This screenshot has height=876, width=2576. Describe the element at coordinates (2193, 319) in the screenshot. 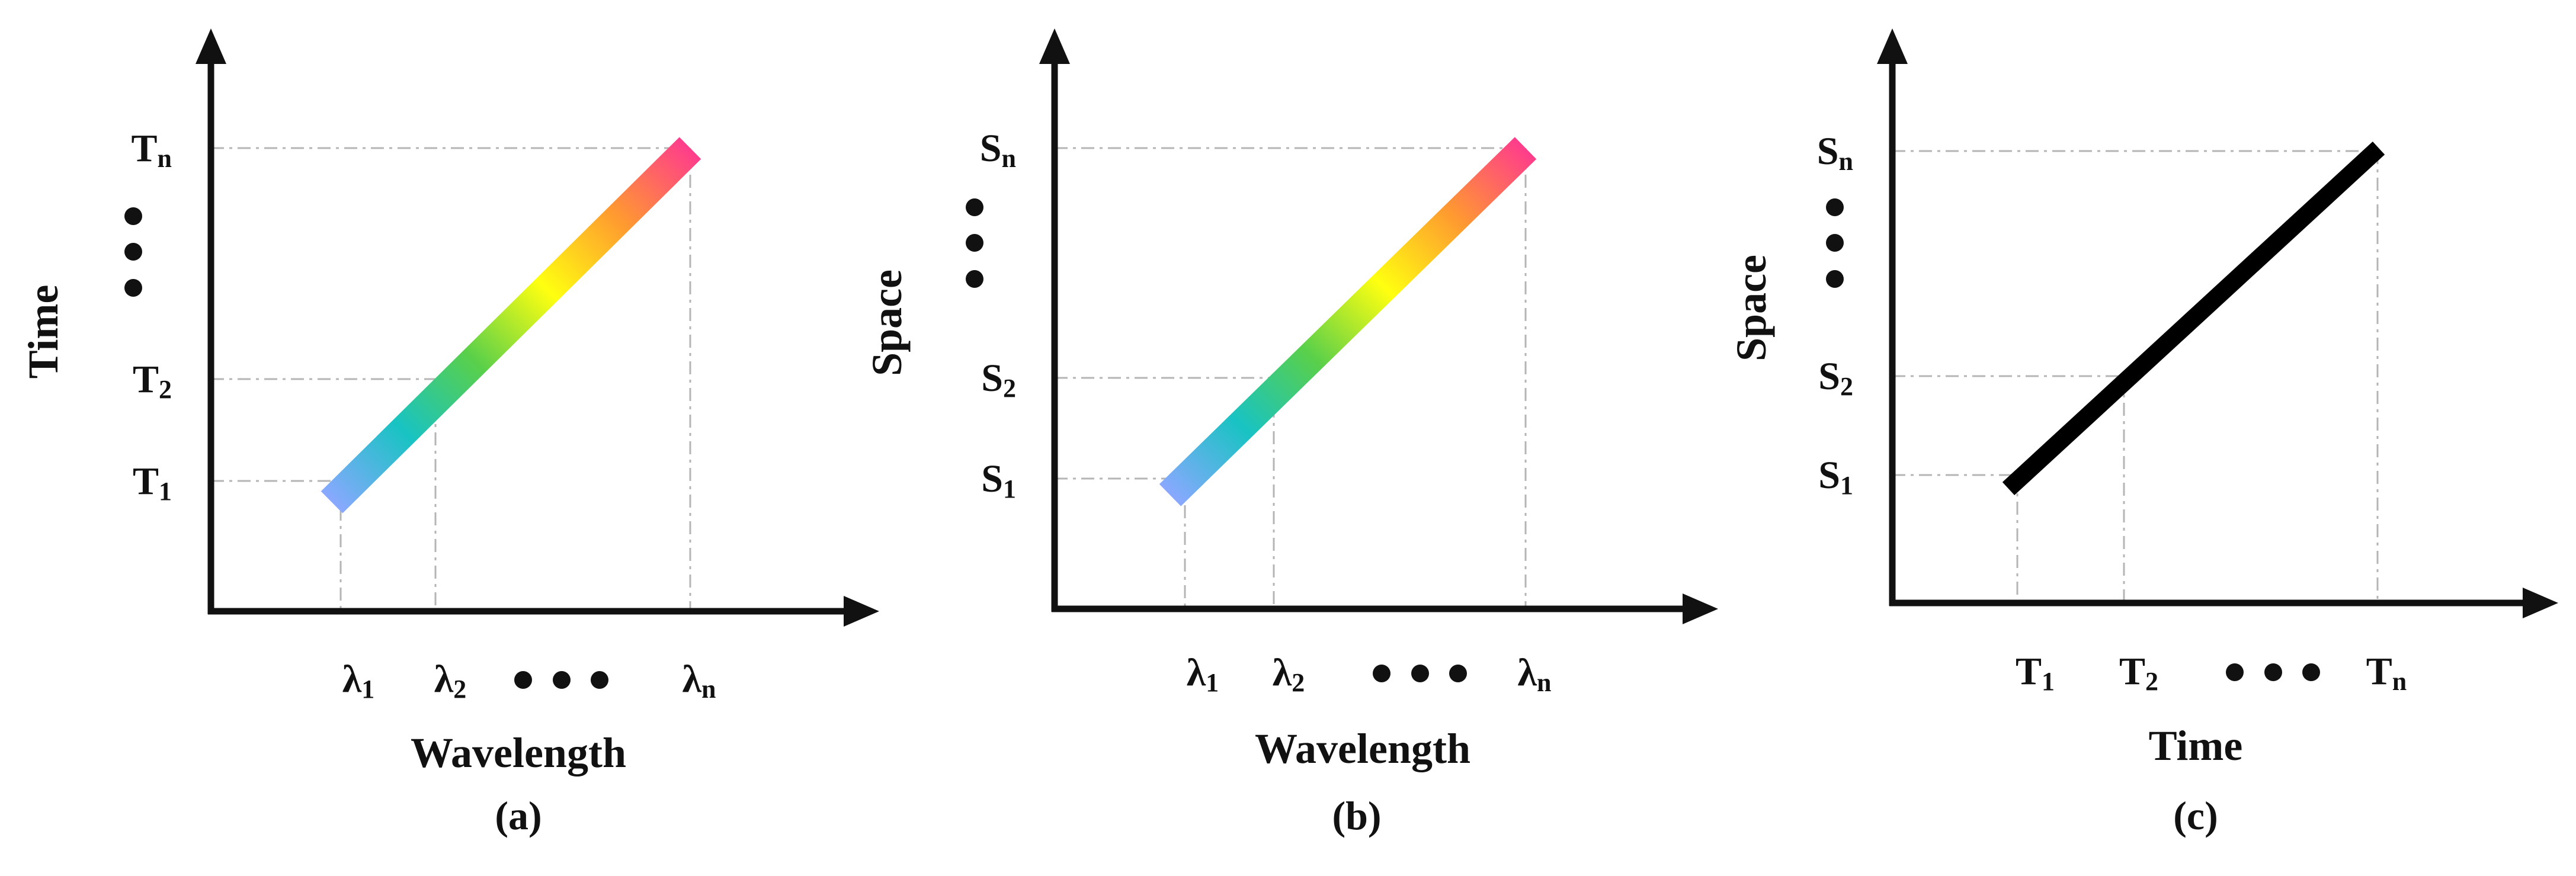

I see `diagonal-line` at that location.